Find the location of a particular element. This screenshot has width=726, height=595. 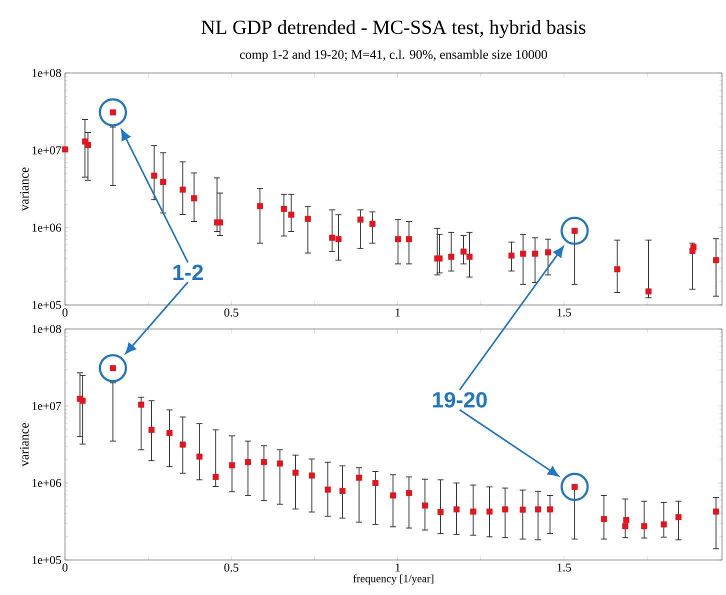

chart-title: NL GDP detrended - MC-SSA test, hybrid basis is located at coordinates (393, 29).